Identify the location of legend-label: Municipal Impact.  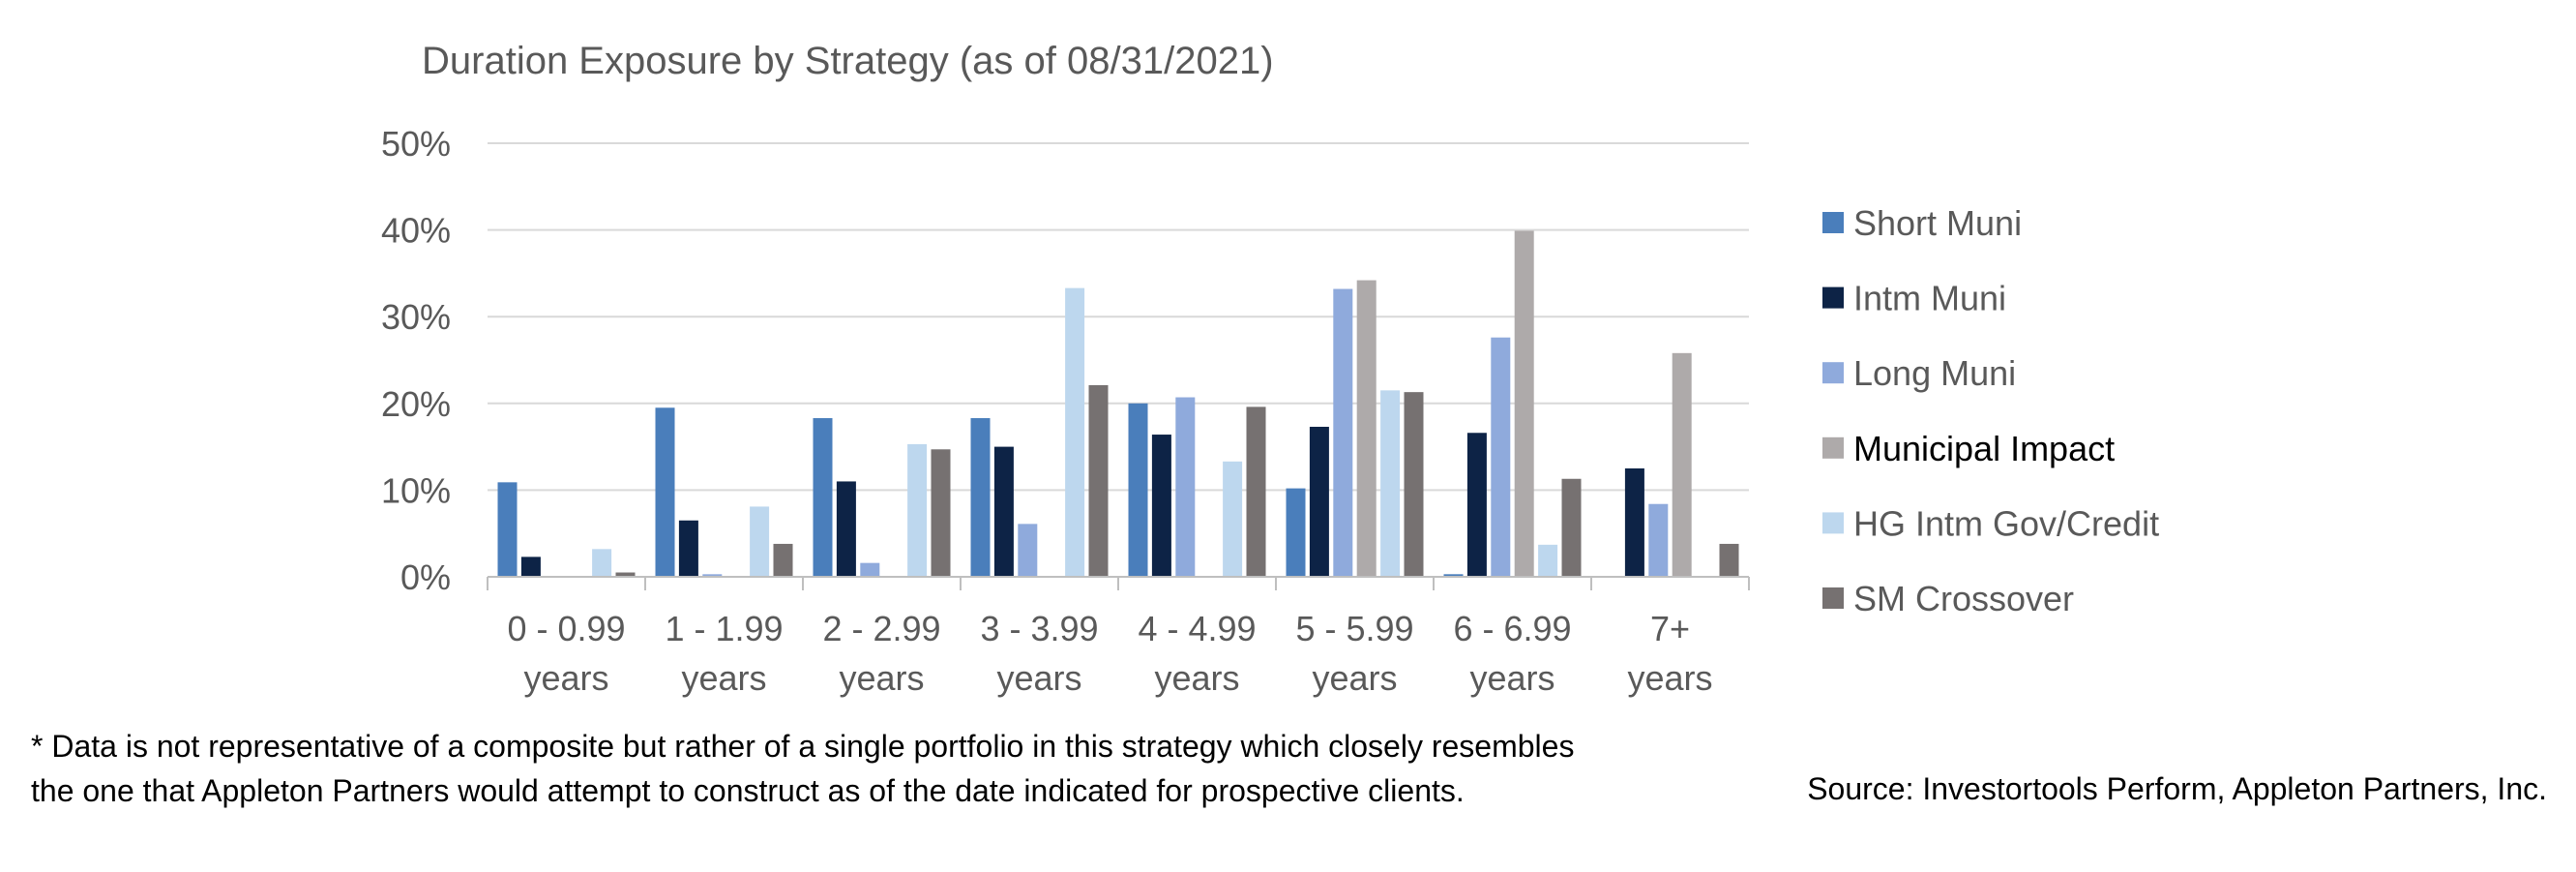
(1984, 448).